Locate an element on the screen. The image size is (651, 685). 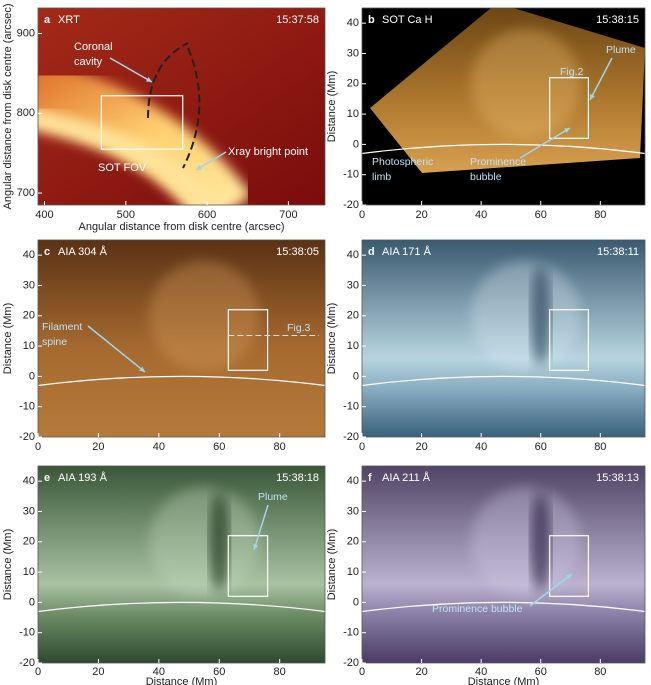
panel-title: AIA 171 Å is located at coordinates (407, 251).